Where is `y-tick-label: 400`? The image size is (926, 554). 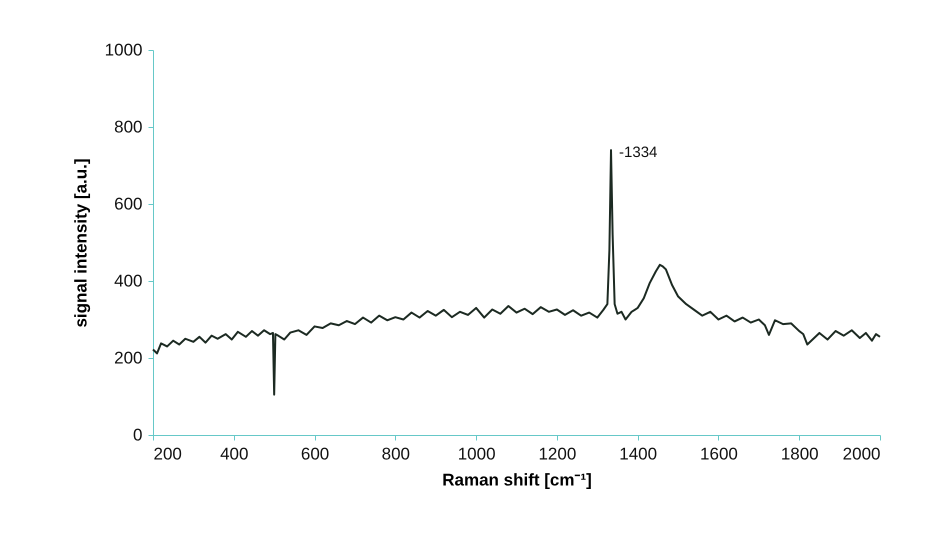
y-tick-label: 400 is located at coordinates (128, 281).